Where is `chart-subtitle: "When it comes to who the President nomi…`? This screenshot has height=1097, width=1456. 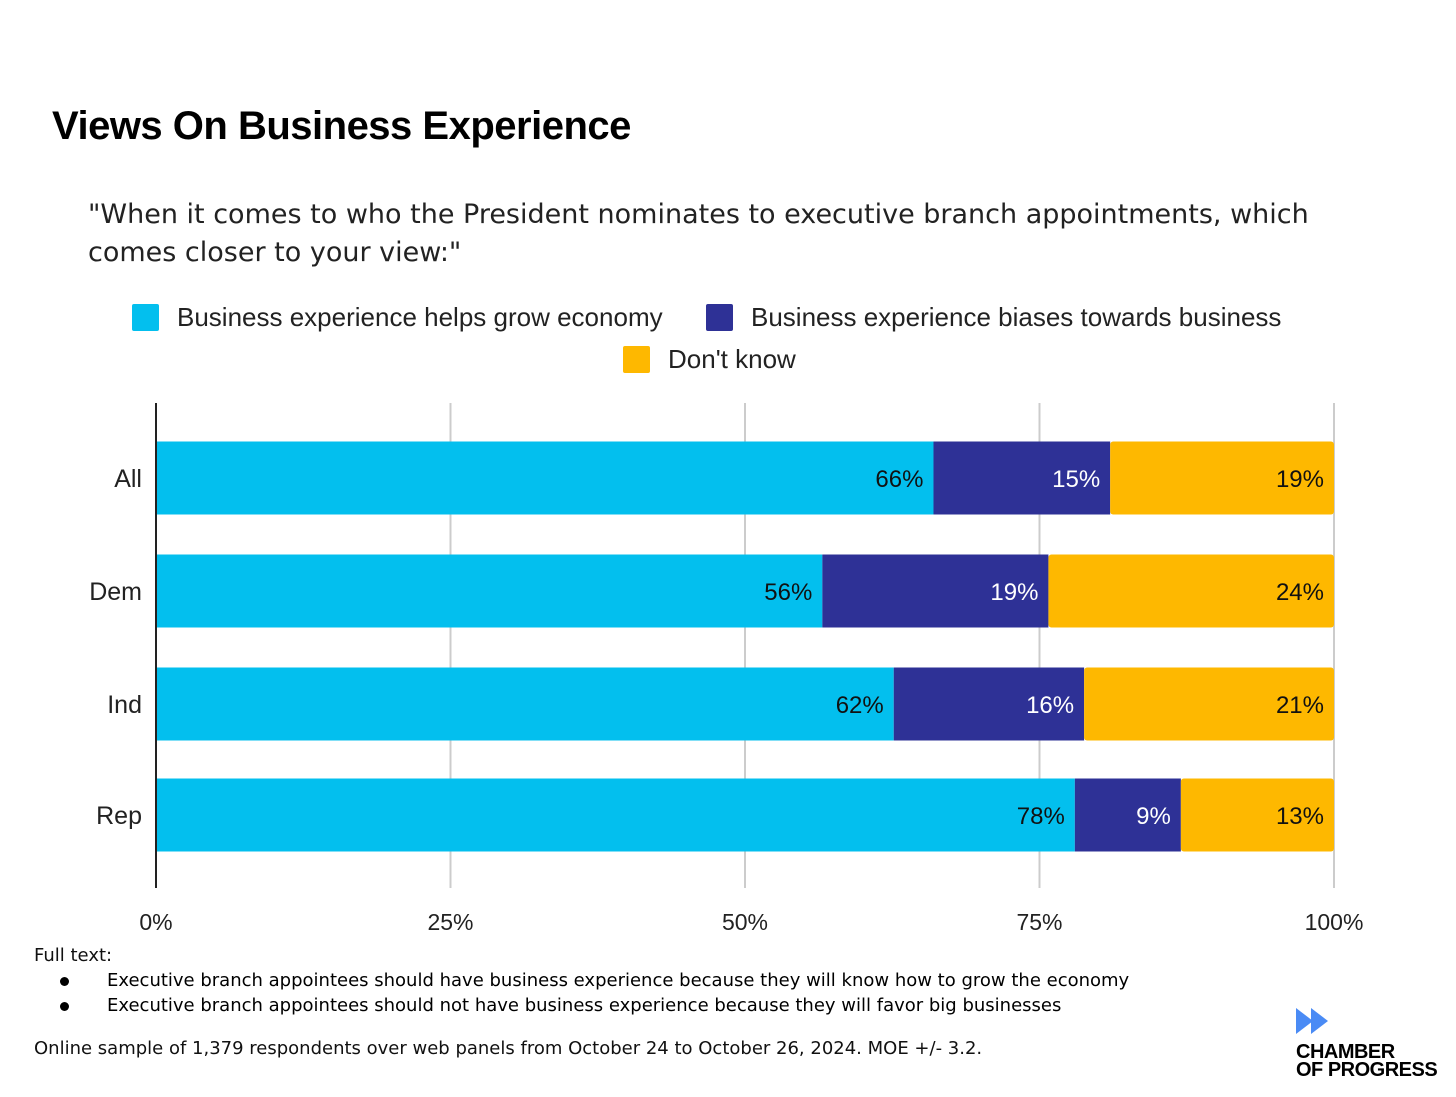 chart-subtitle: "When it comes to who the President nomi… is located at coordinates (698, 233).